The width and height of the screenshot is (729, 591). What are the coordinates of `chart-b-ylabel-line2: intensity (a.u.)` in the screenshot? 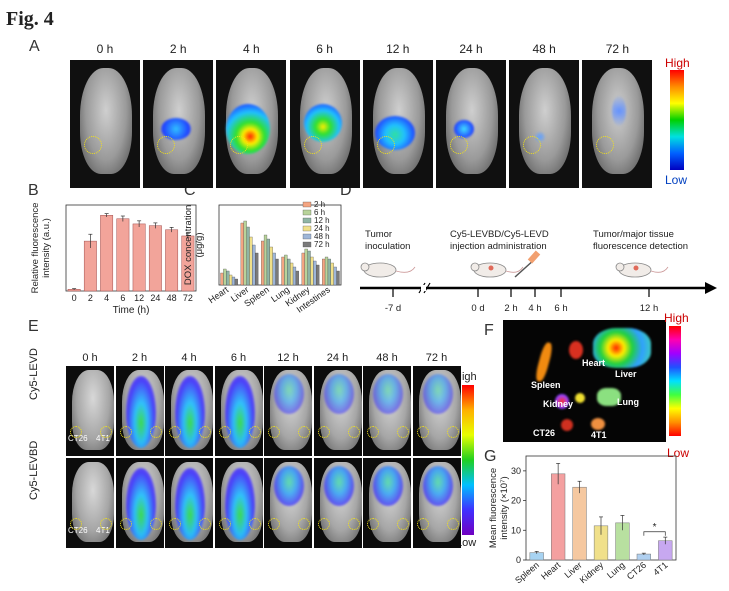 It's located at (46, 248).